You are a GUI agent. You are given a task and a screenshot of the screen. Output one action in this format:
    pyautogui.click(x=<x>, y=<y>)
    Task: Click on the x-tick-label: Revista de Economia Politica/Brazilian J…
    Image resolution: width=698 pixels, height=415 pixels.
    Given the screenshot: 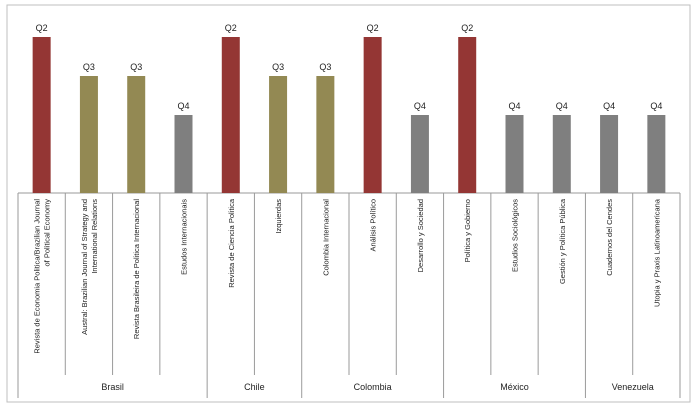 What is the action you would take?
    pyautogui.click(x=37, y=276)
    